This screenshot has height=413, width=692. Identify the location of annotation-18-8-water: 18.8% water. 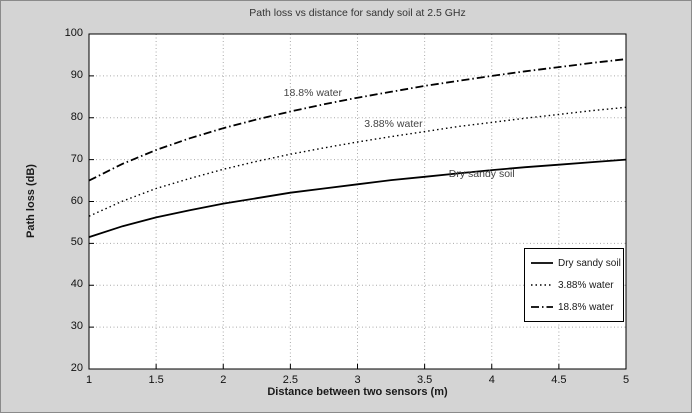
(313, 92).